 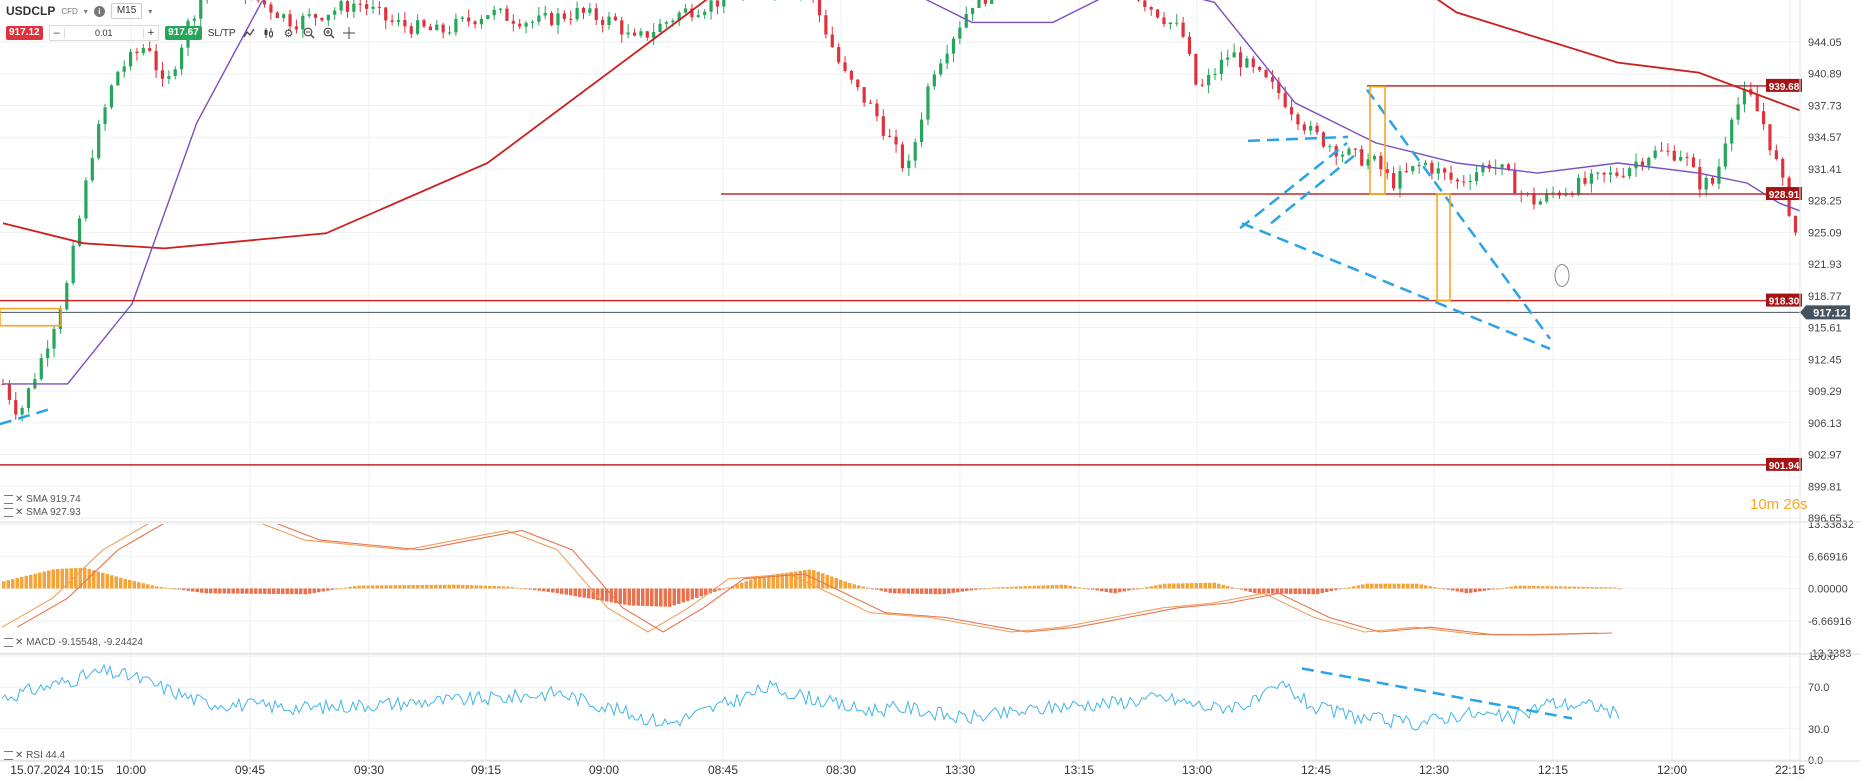 I want to click on quantity-input: 0.01, so click(x=103, y=33).